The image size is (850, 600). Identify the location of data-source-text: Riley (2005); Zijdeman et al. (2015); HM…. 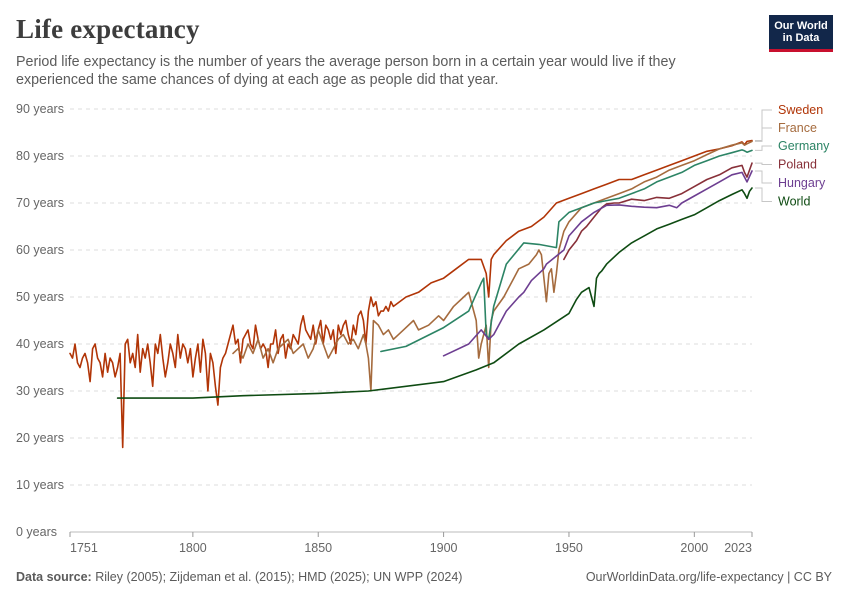
(277, 577).